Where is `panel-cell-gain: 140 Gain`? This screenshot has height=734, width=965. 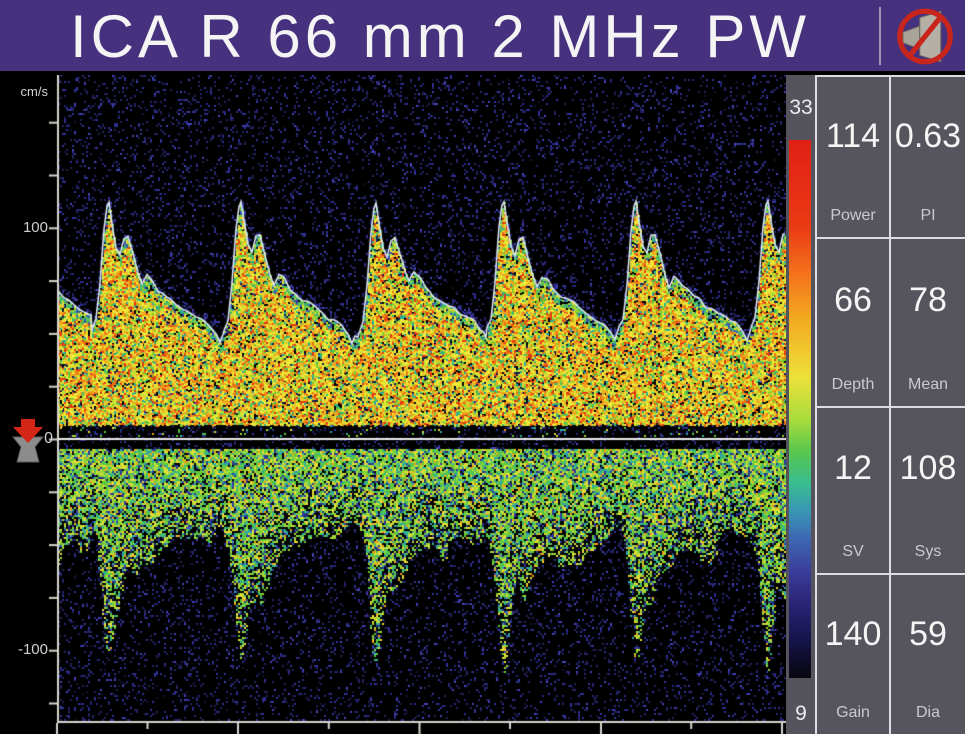 panel-cell-gain: 140 Gain is located at coordinates (853, 654).